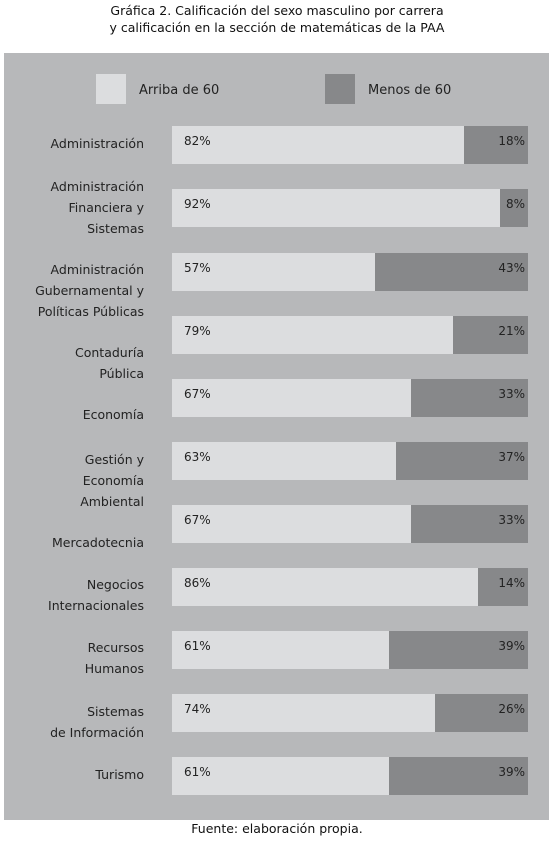 The width and height of the screenshot is (554, 841). Describe the element at coordinates (96, 595) in the screenshot. I see `category-label: Negocios Internacionales` at that location.